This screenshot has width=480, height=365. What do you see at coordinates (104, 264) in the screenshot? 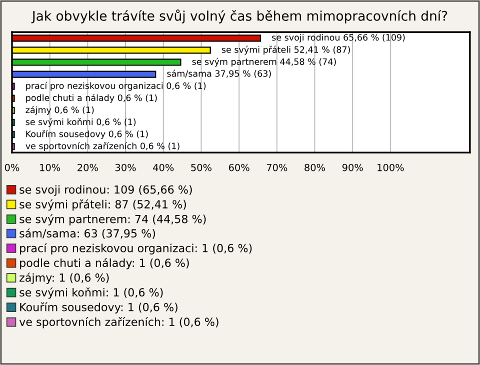
I see `legend-label: podle chuti a nálady: 1 (0,6 %)` at bounding box center [104, 264].